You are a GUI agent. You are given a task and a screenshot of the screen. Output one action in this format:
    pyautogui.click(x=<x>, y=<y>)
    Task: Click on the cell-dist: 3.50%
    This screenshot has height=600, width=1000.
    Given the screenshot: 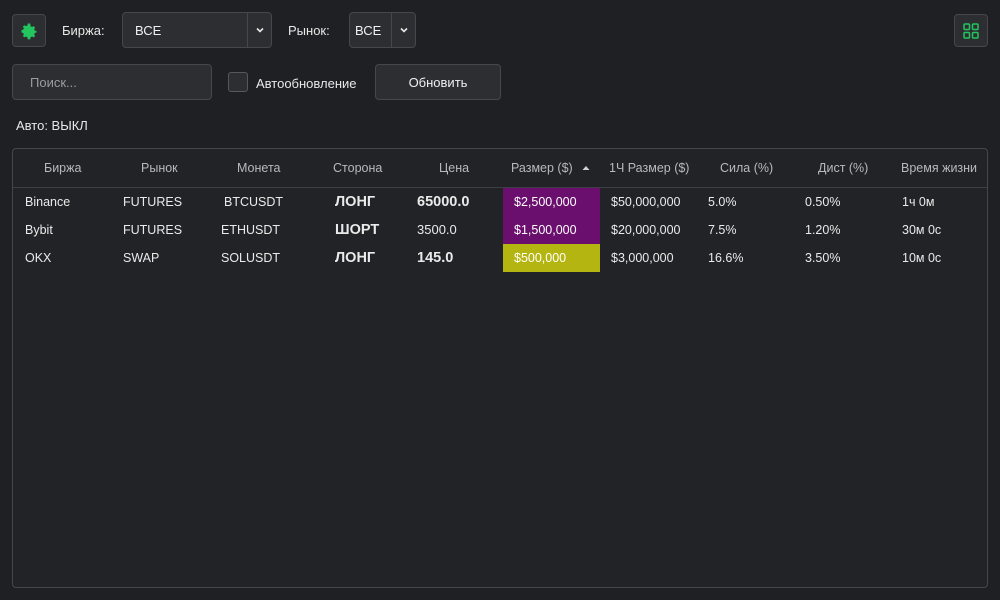 What is the action you would take?
    pyautogui.click(x=823, y=258)
    